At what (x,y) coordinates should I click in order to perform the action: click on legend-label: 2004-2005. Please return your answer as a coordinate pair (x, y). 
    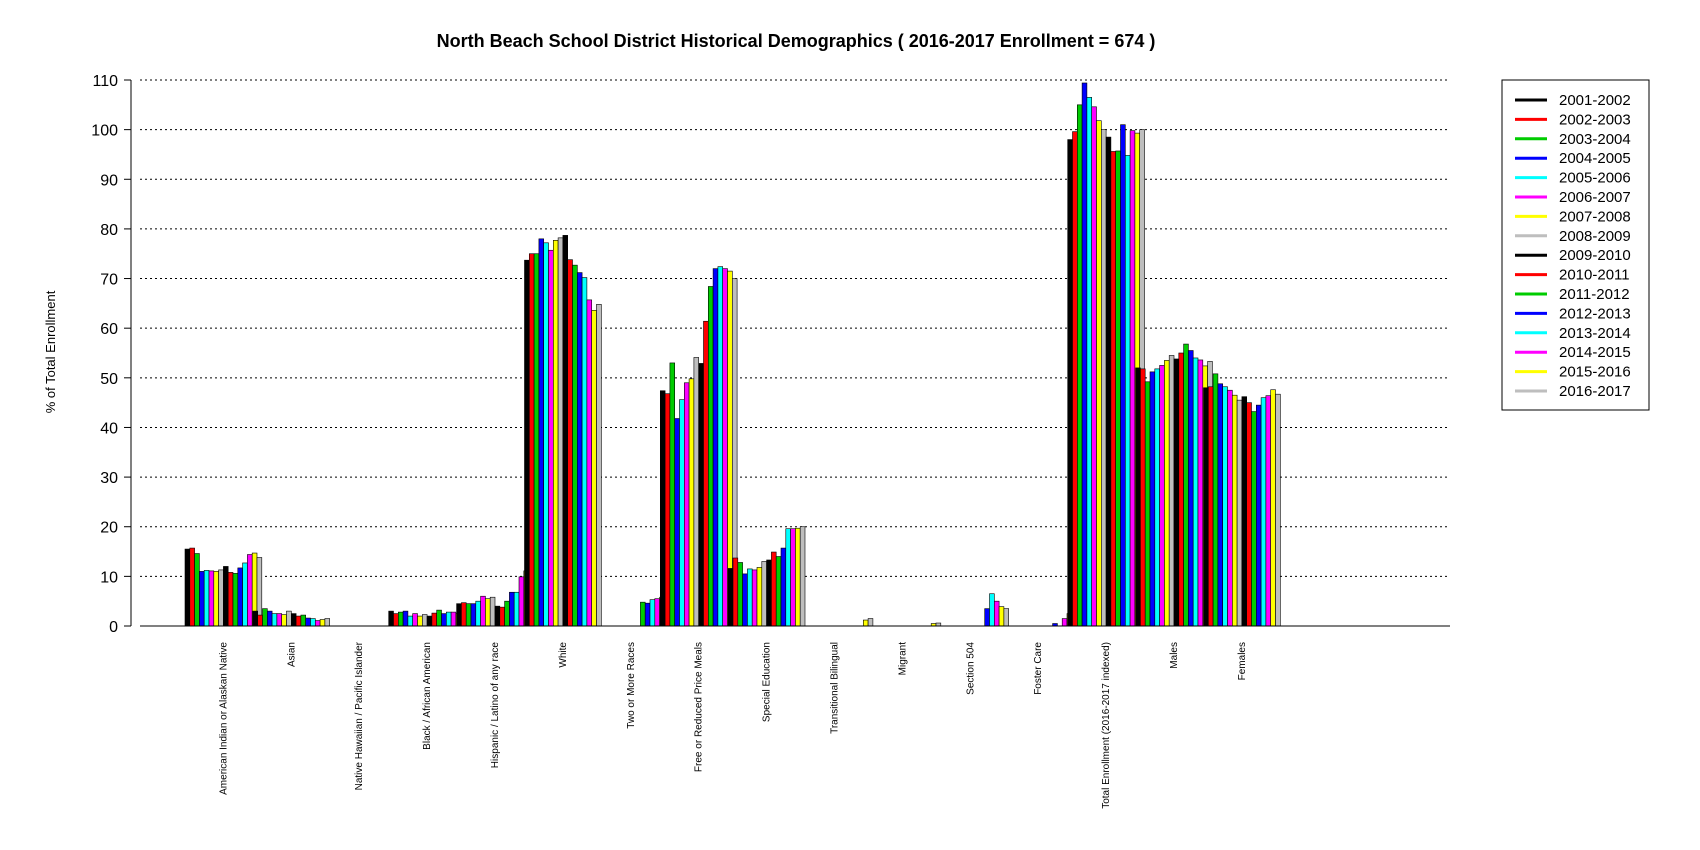
    Looking at the image, I should click on (1595, 158).